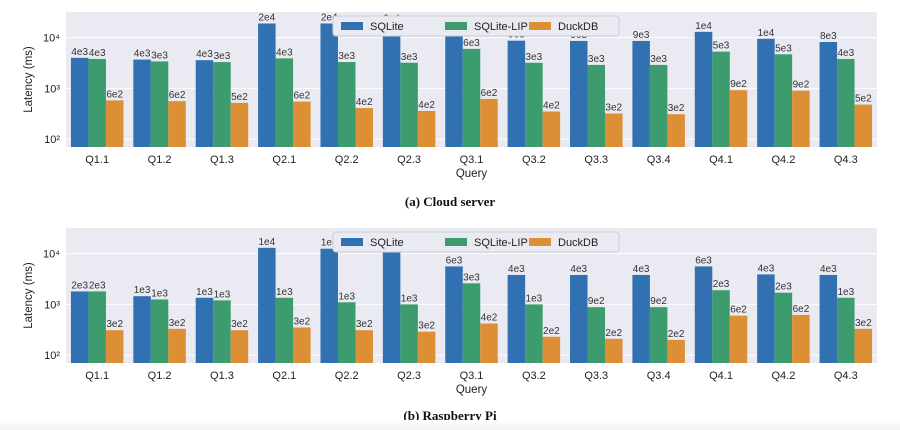 The width and height of the screenshot is (900, 430). What do you see at coordinates (450, 415) in the screenshot?
I see `caption-raspberry-pi: (b) Raspberry Pi` at bounding box center [450, 415].